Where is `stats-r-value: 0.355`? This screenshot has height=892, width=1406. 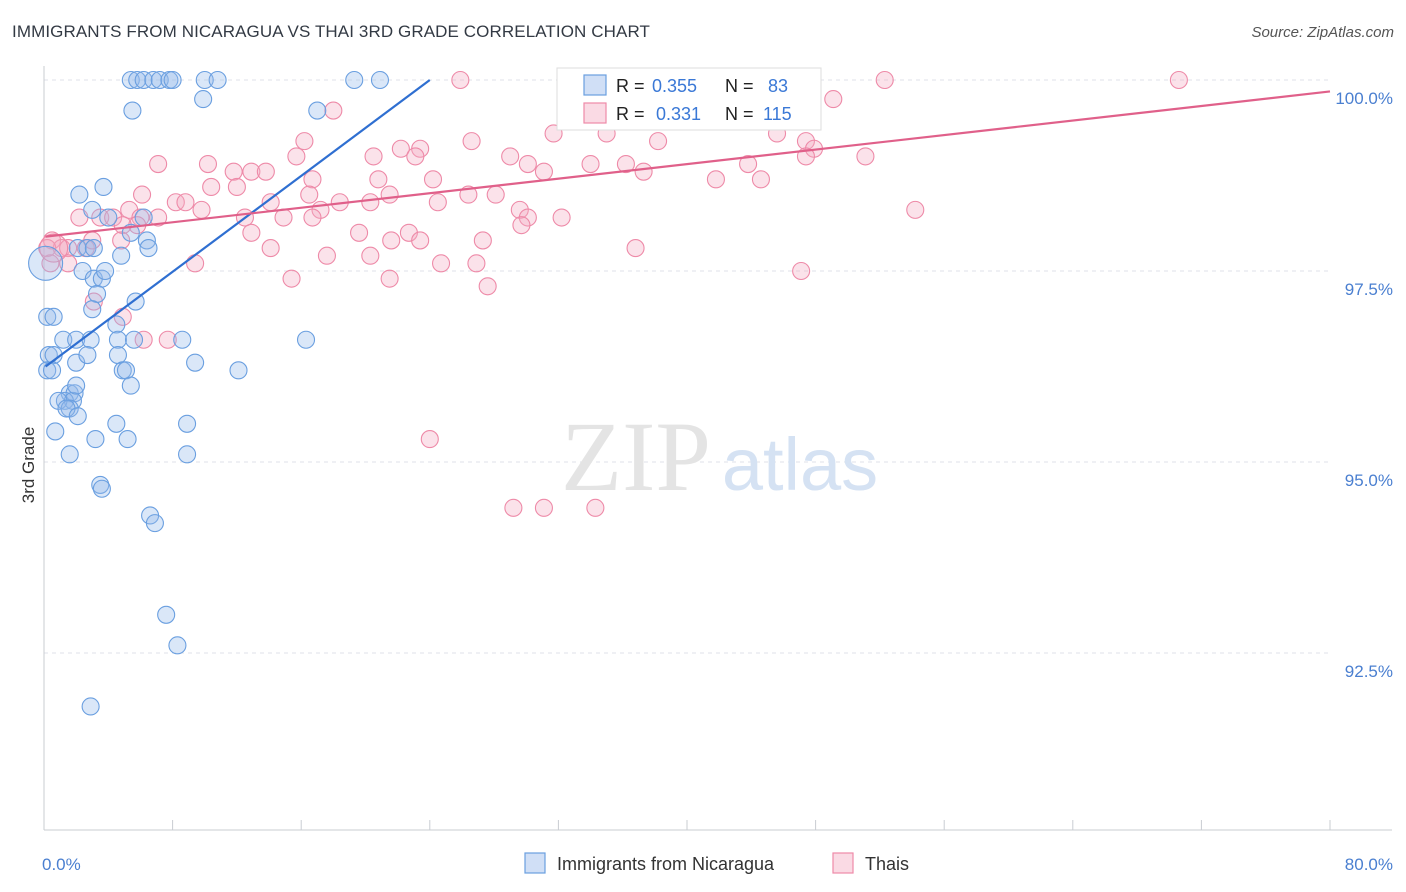 stats-r-value: 0.355 is located at coordinates (674, 86).